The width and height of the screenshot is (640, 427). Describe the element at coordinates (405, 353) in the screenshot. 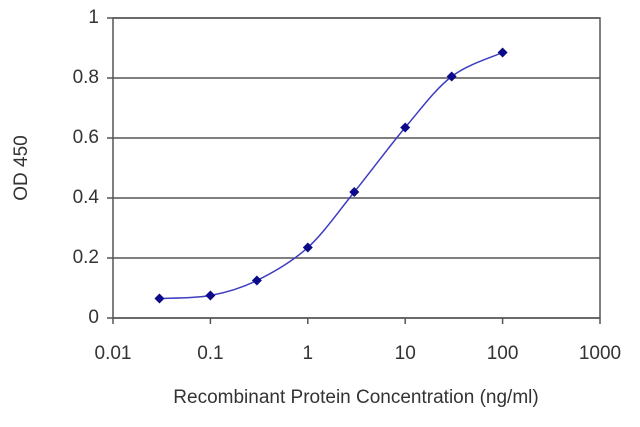

I see `x-tick-label: 10` at that location.